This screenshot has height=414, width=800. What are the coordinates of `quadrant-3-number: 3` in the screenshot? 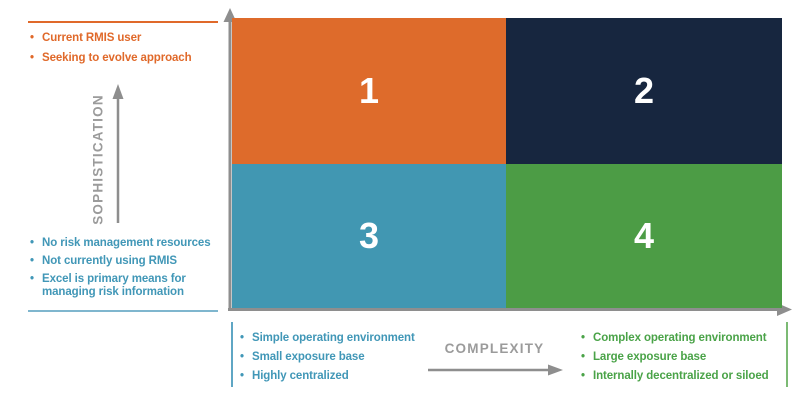 It's located at (369, 235).